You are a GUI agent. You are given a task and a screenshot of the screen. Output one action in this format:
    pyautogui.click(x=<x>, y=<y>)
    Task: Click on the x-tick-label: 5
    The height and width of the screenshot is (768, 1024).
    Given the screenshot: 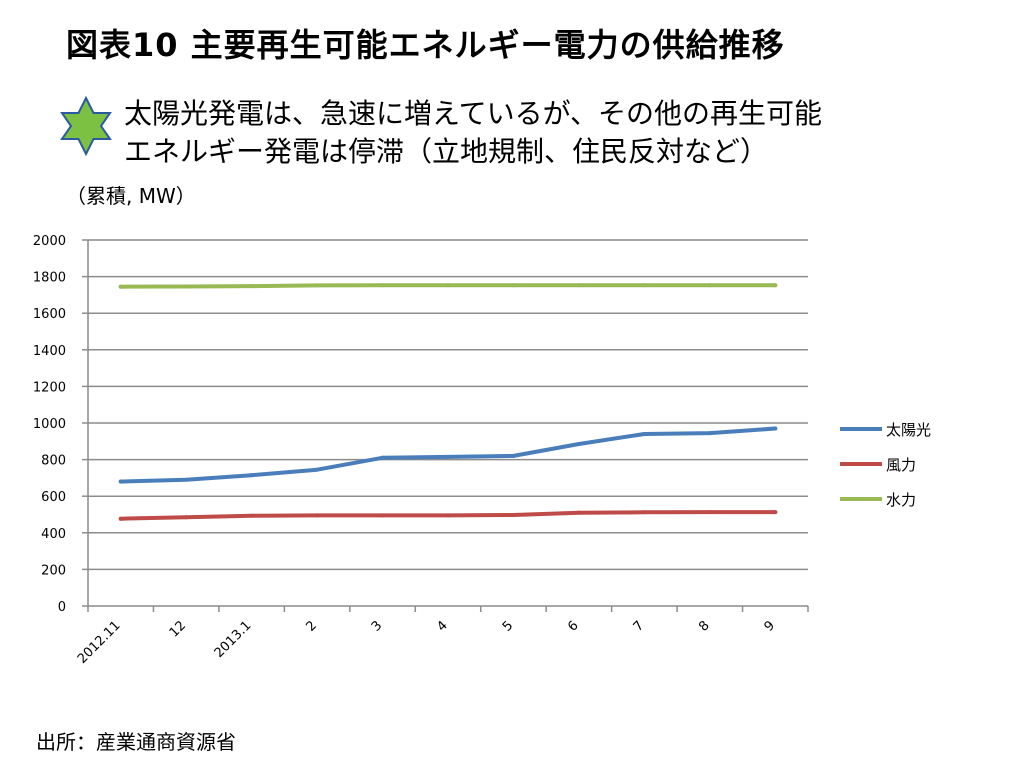 What is the action you would take?
    pyautogui.click(x=508, y=626)
    